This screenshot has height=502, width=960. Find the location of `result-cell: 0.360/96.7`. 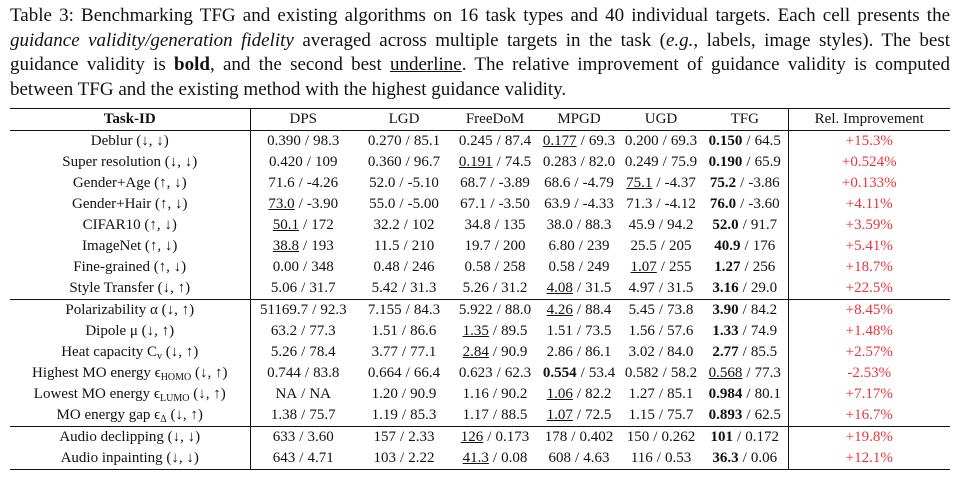

result-cell: 0.360/96.7 is located at coordinates (404, 162).